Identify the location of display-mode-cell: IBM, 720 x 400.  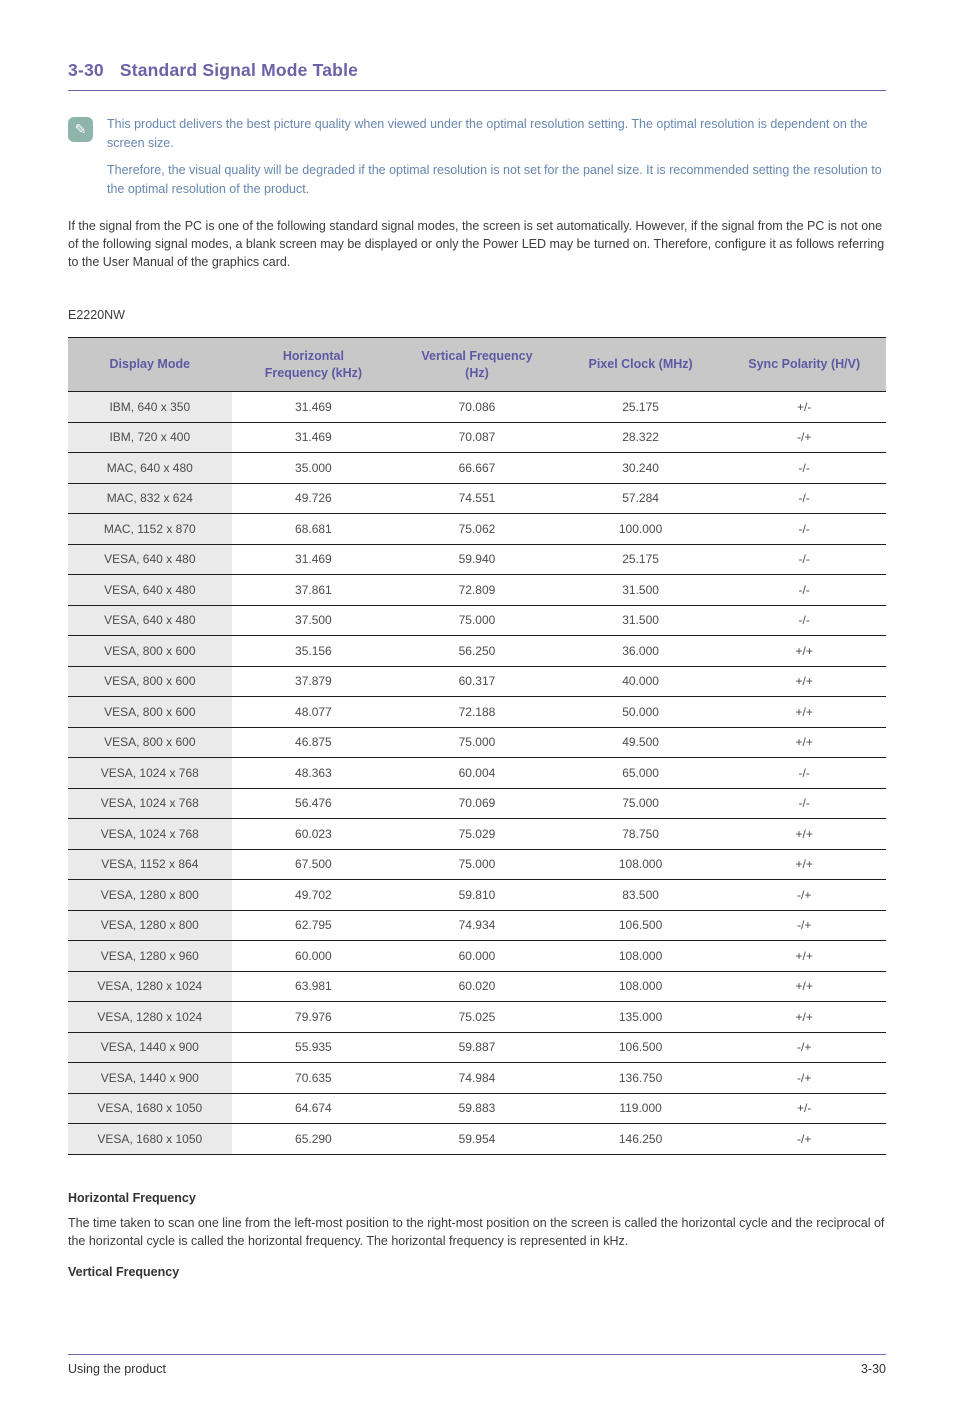
(150, 437).